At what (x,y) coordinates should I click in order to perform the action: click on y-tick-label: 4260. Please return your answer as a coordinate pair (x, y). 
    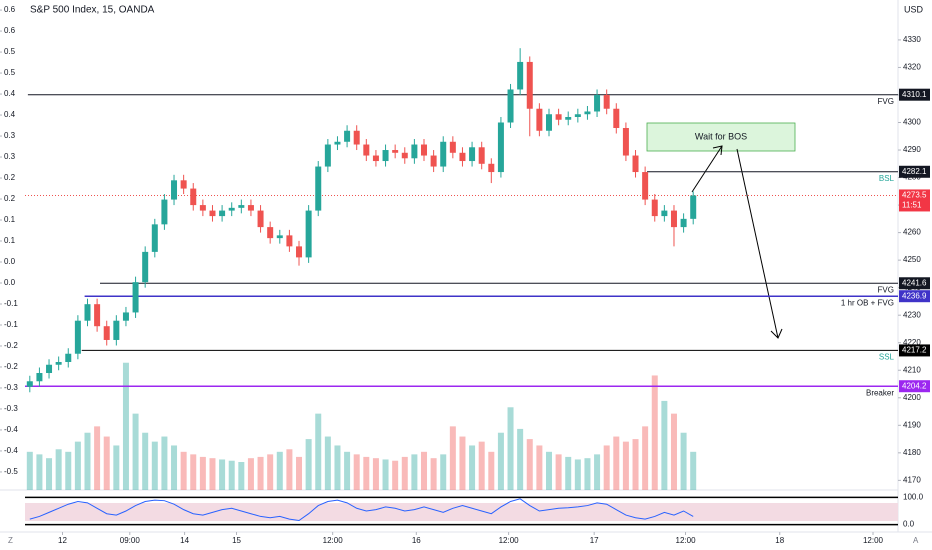
    Looking at the image, I should click on (912, 232).